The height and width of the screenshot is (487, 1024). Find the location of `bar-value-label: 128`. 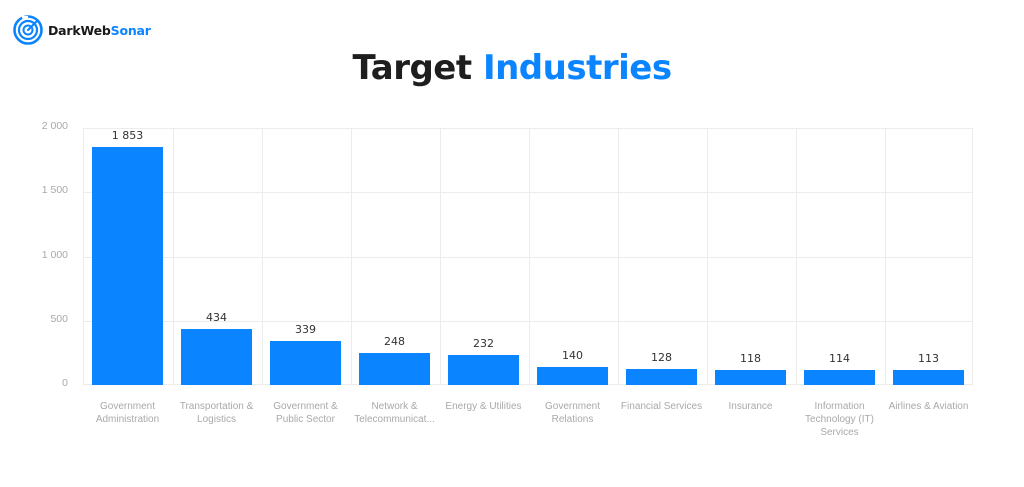

bar-value-label: 128 is located at coordinates (661, 357).